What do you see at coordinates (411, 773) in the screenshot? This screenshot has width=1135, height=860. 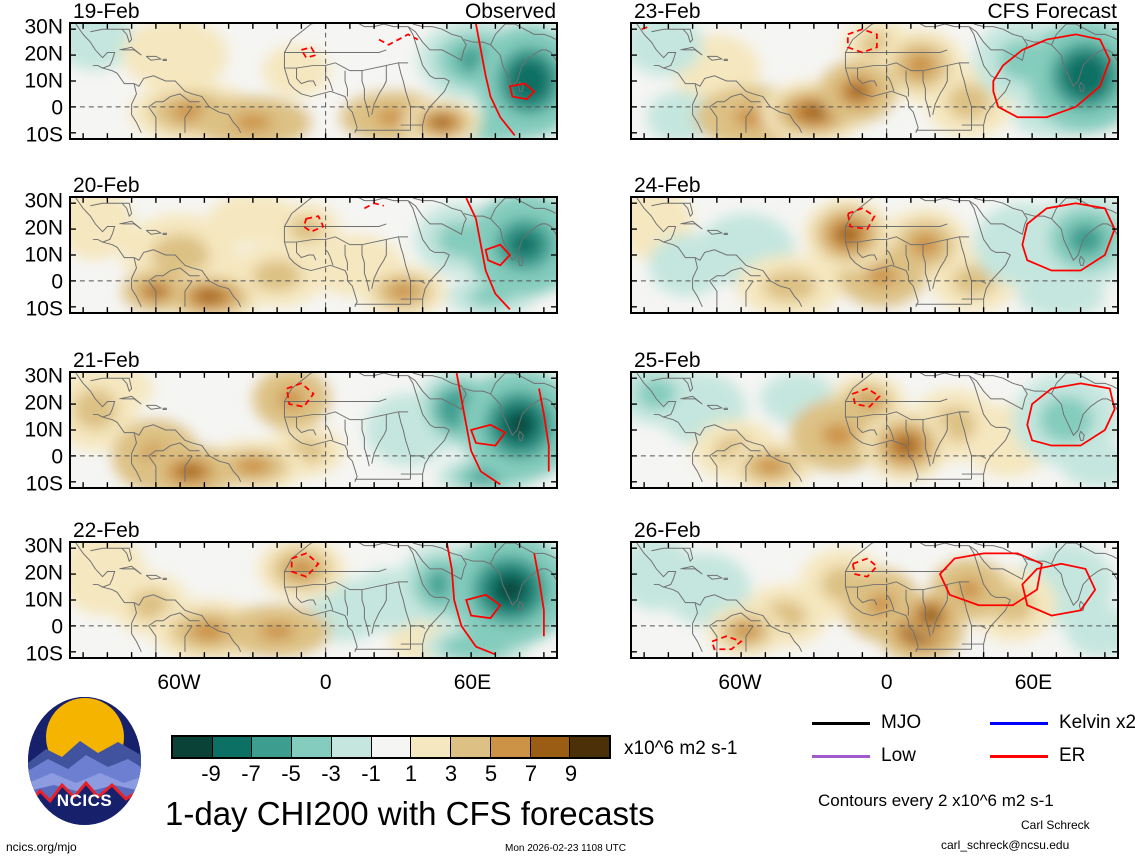 I see `colorbar-tick-label: 1` at bounding box center [411, 773].